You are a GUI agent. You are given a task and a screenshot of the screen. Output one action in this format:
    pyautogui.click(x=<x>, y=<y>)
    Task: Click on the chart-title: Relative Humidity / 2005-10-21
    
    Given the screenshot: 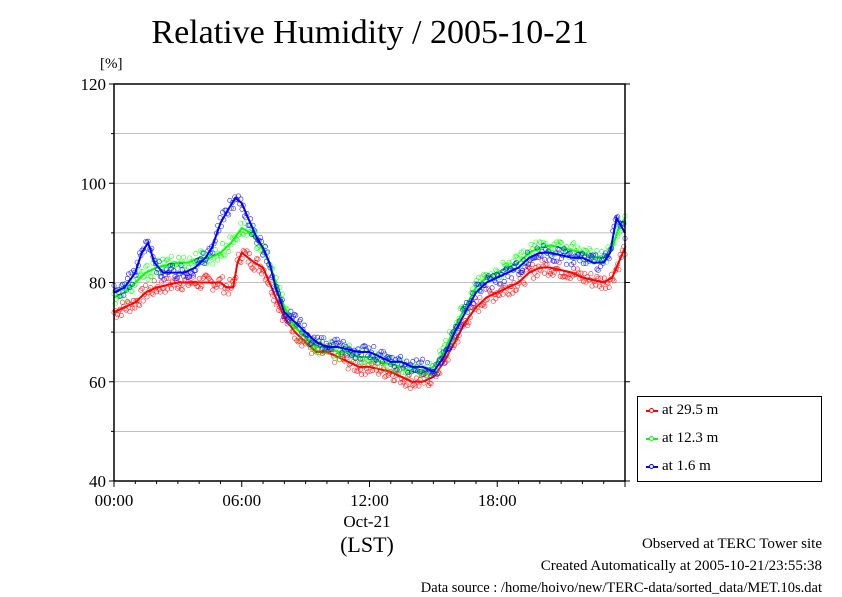 What is the action you would take?
    pyautogui.click(x=370, y=32)
    